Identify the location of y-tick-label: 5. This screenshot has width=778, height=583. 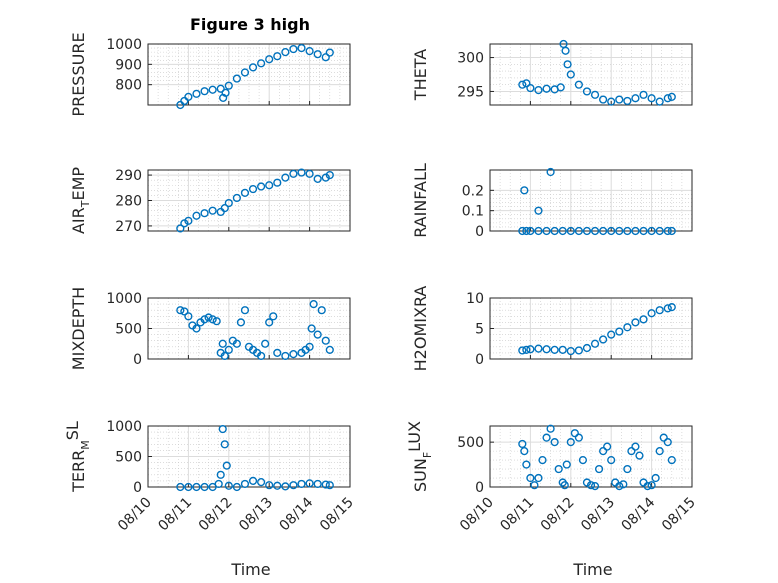
(479, 330).